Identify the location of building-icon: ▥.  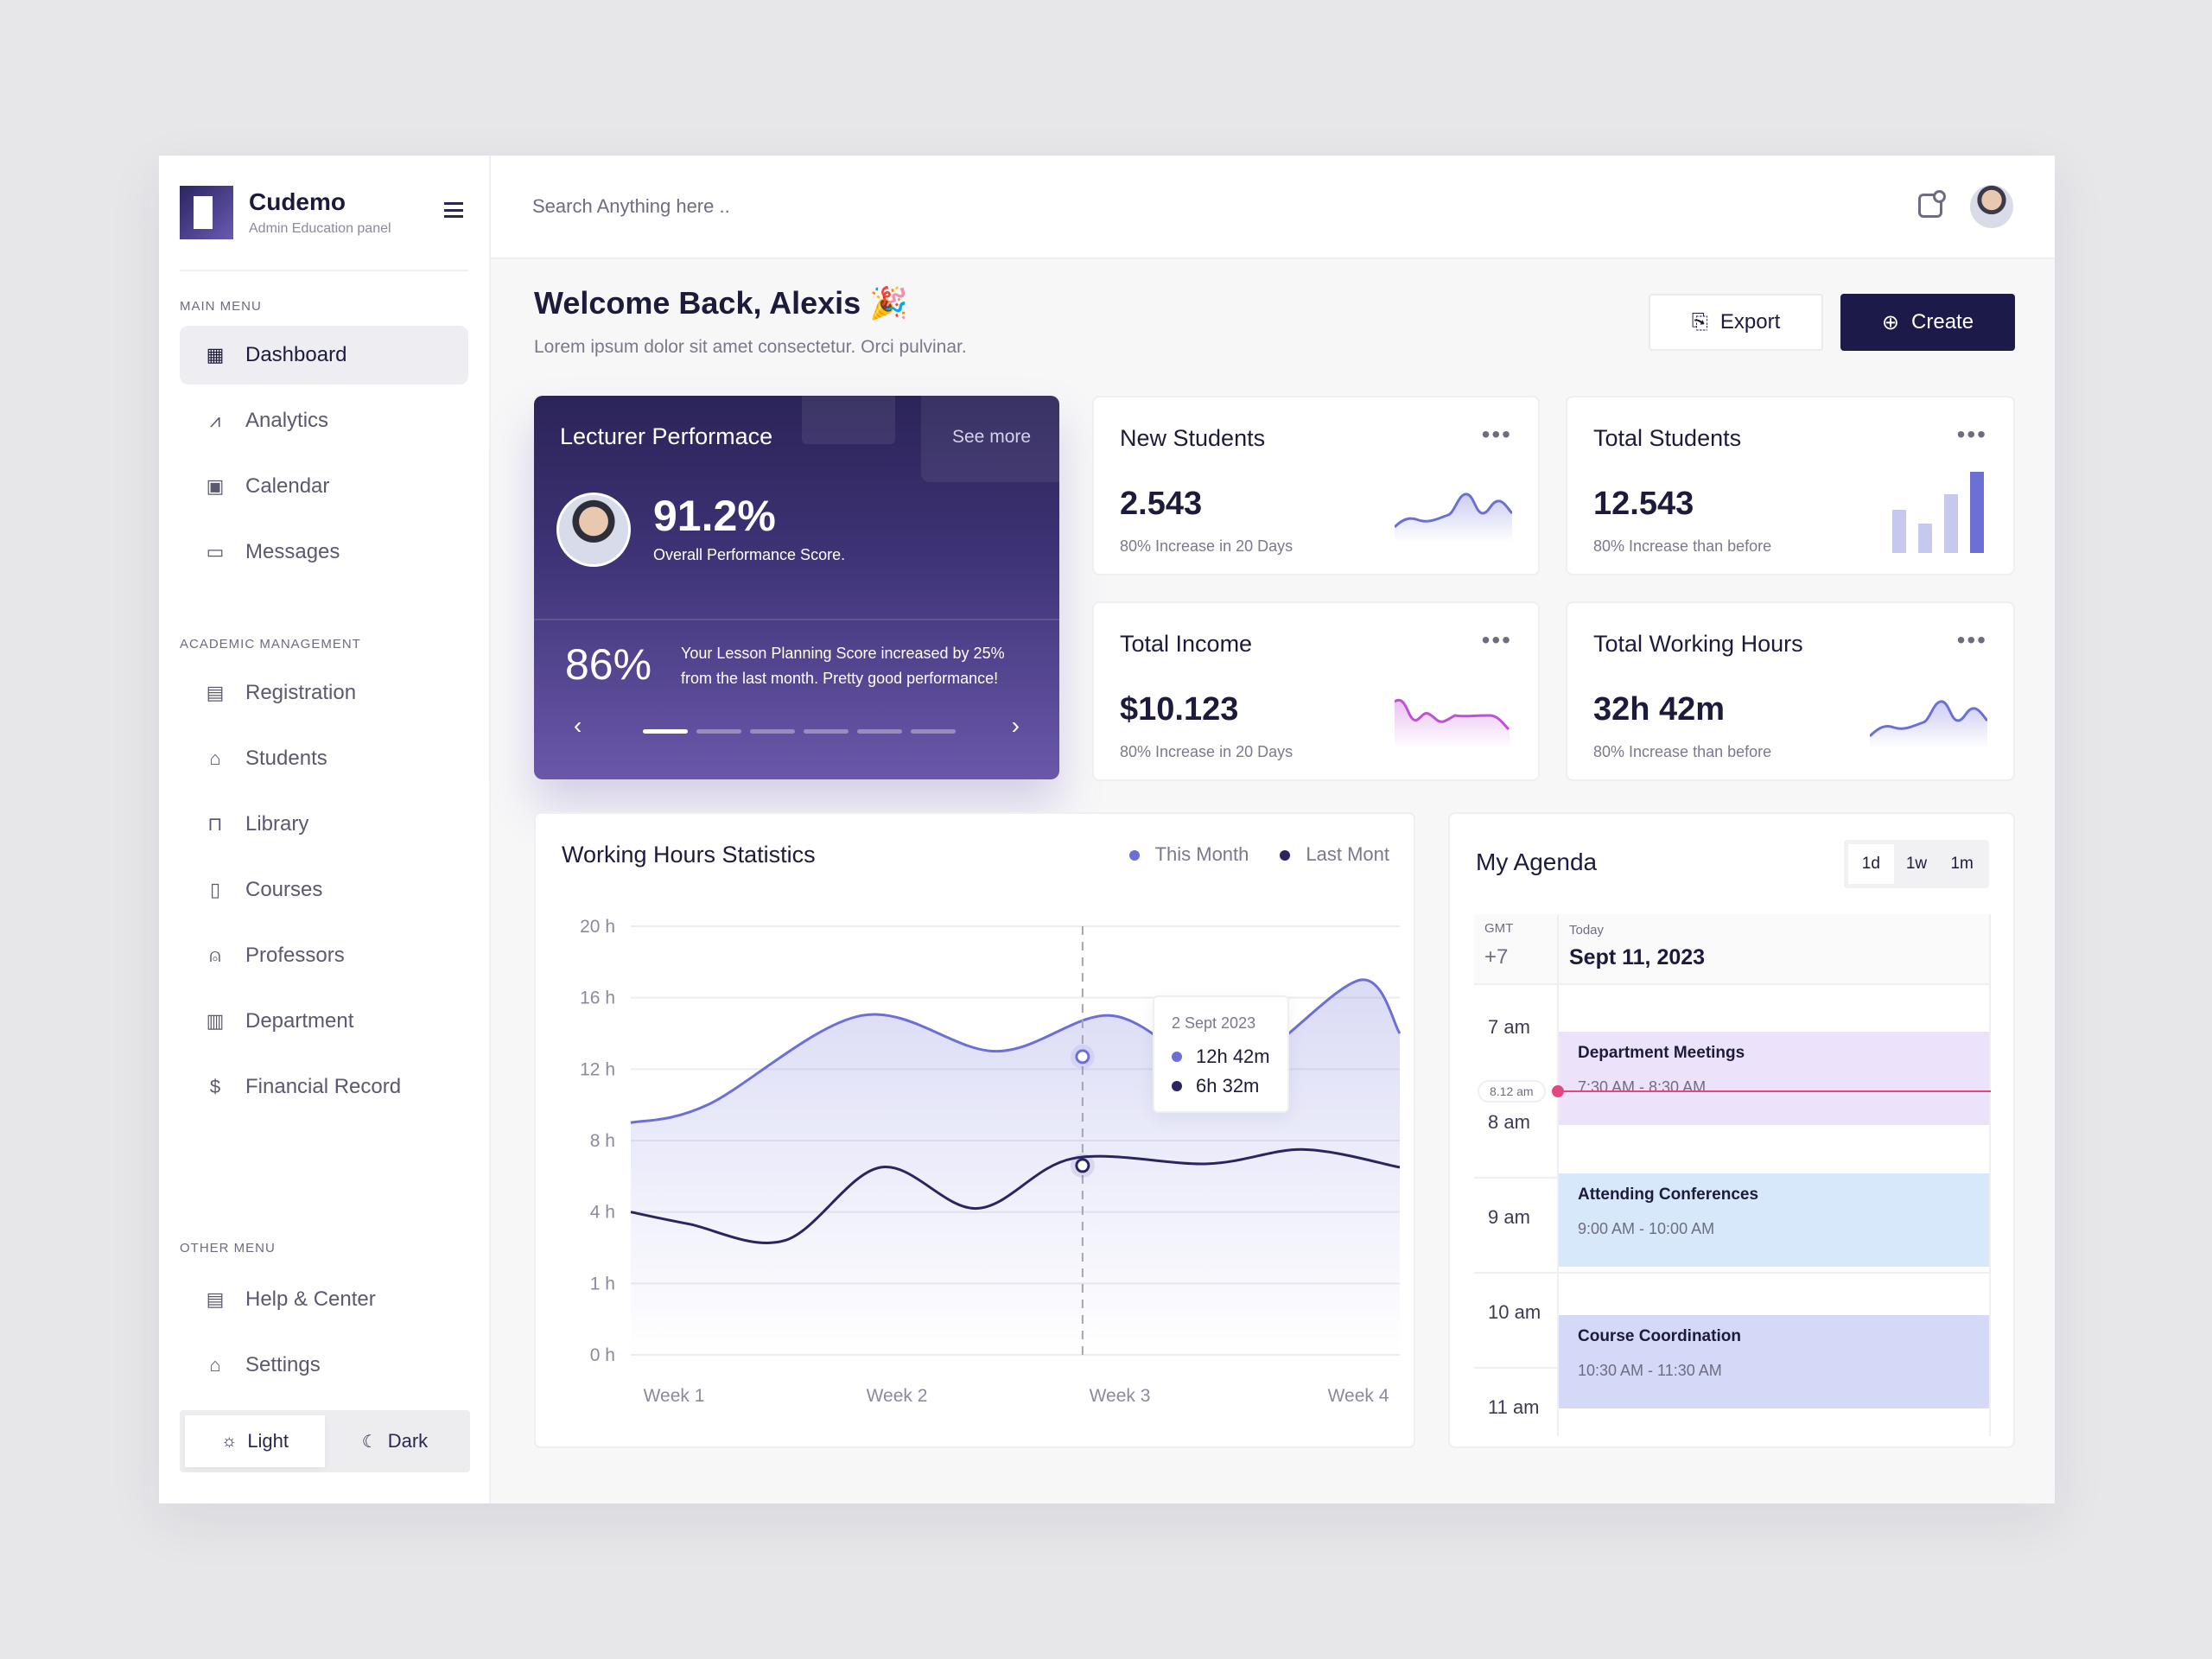
(215, 1021).